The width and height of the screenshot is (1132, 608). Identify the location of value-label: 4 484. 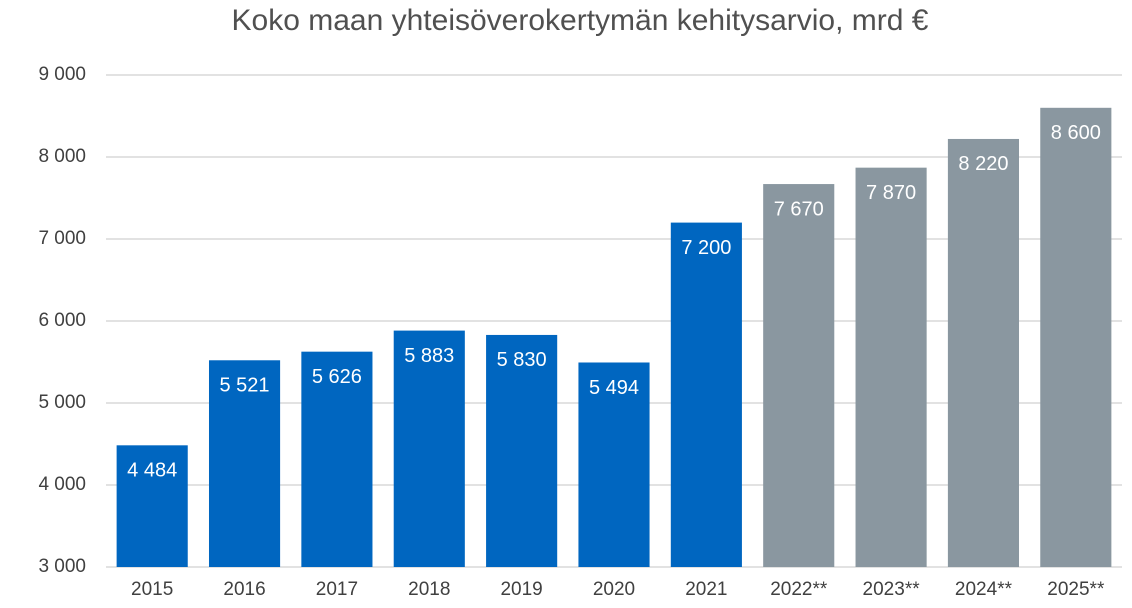
(152, 471).